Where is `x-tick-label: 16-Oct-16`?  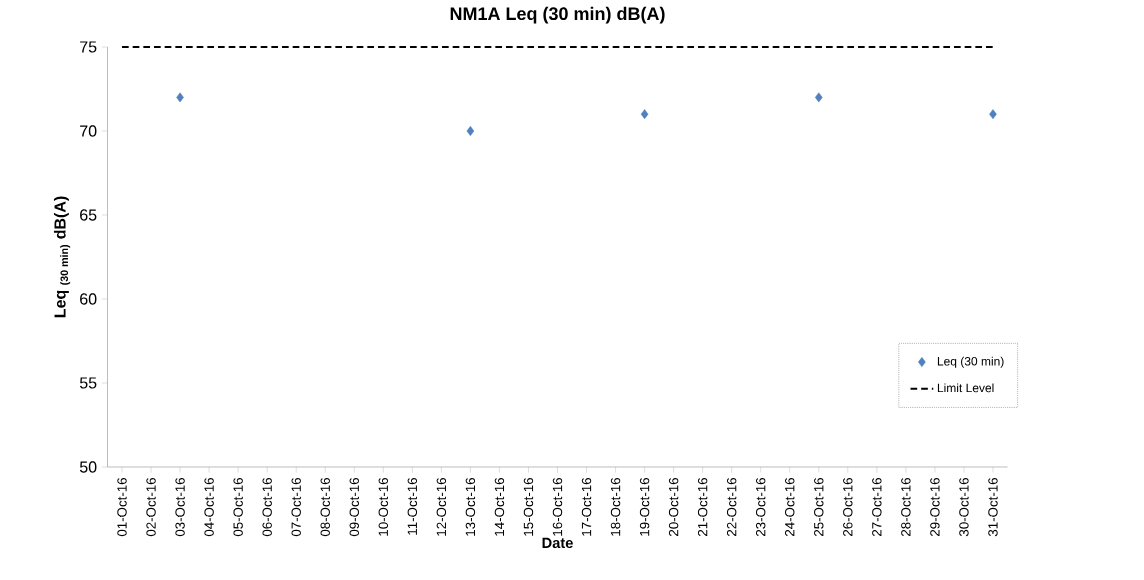 x-tick-label: 16-Oct-16 is located at coordinates (557, 506).